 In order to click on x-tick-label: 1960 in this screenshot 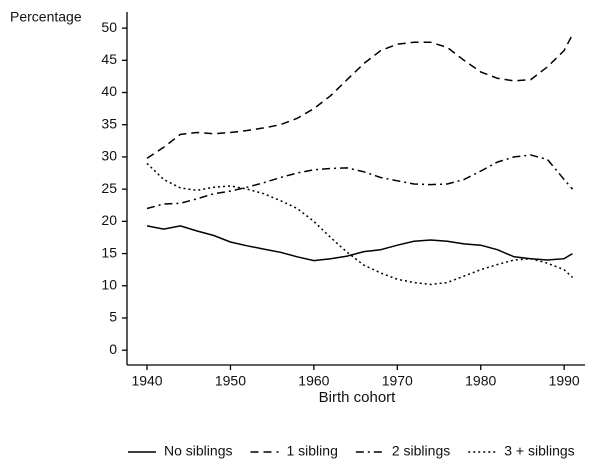, I will do `click(313, 381)`.